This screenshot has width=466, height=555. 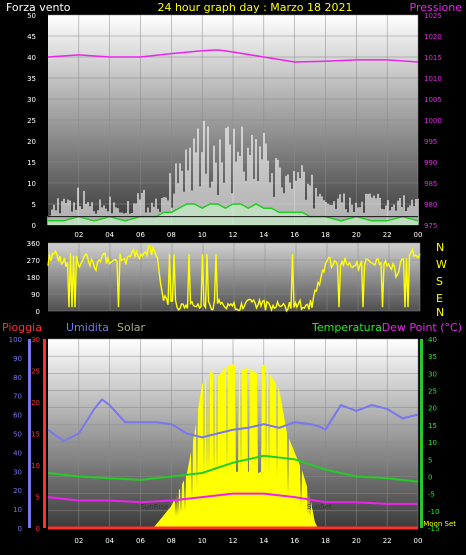 I want to click on humidity-y-tick-label: 90, so click(x=17, y=359).